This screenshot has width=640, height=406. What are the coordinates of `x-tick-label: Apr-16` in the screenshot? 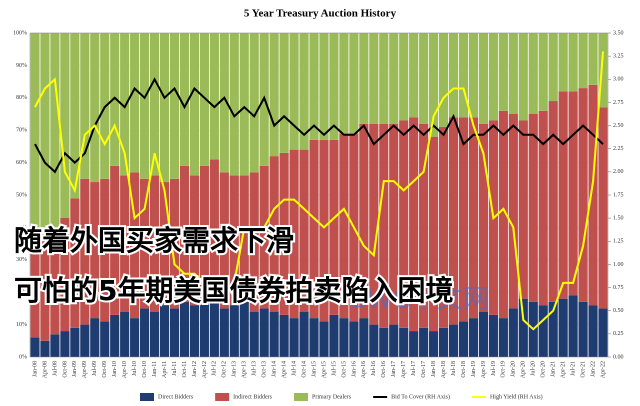 It's located at (364, 369).